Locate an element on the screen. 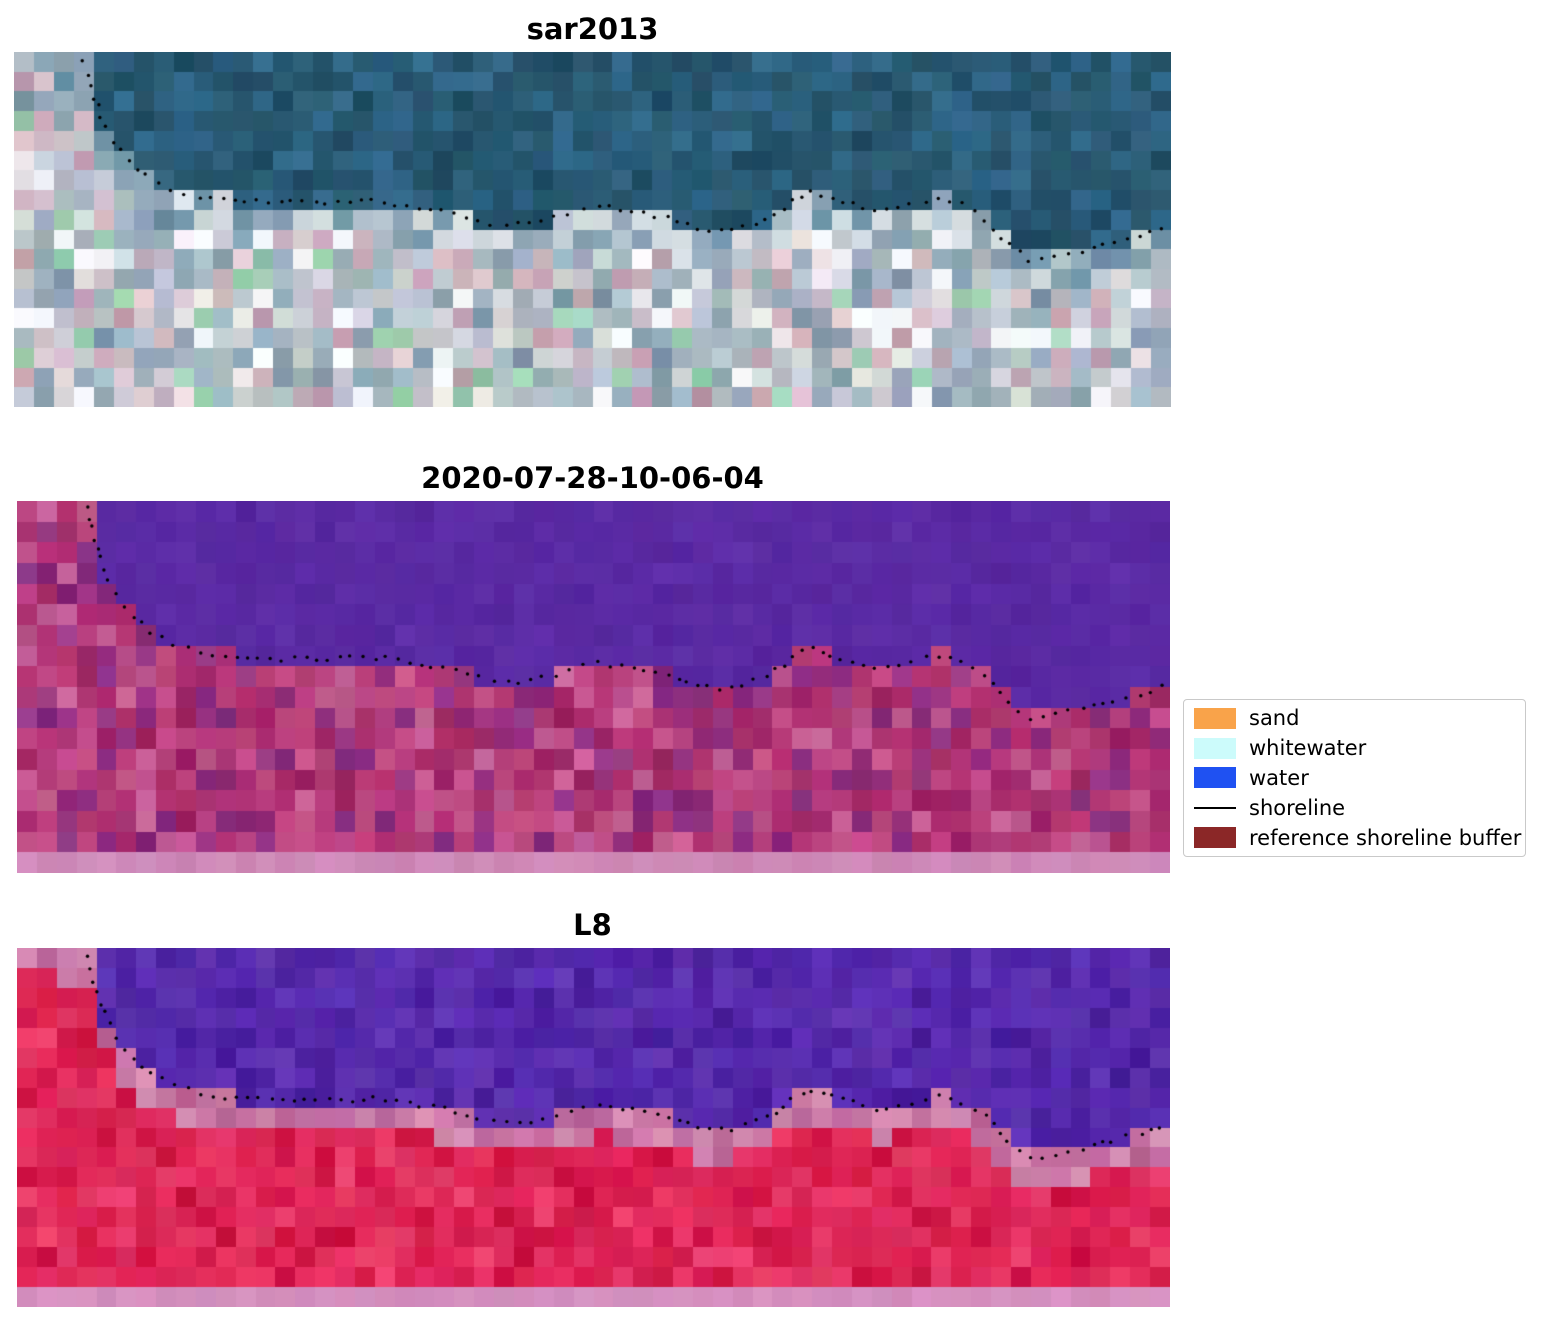  legend-item-reference-shoreline-buffer: reference shoreline buffer is located at coordinates (1357, 837).